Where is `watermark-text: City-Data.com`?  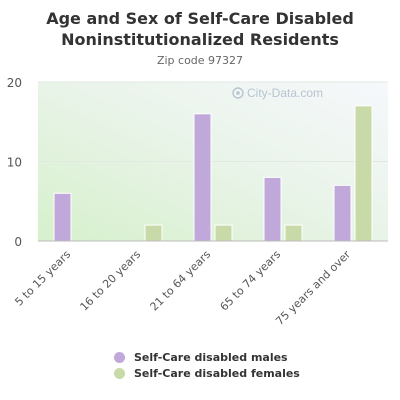 watermark-text: City-Data.com is located at coordinates (285, 93).